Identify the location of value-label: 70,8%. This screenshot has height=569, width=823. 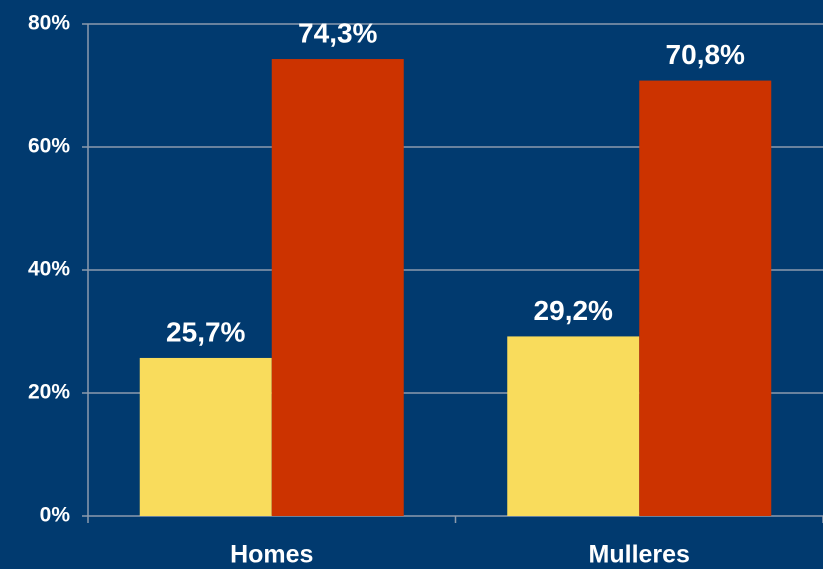
(705, 54).